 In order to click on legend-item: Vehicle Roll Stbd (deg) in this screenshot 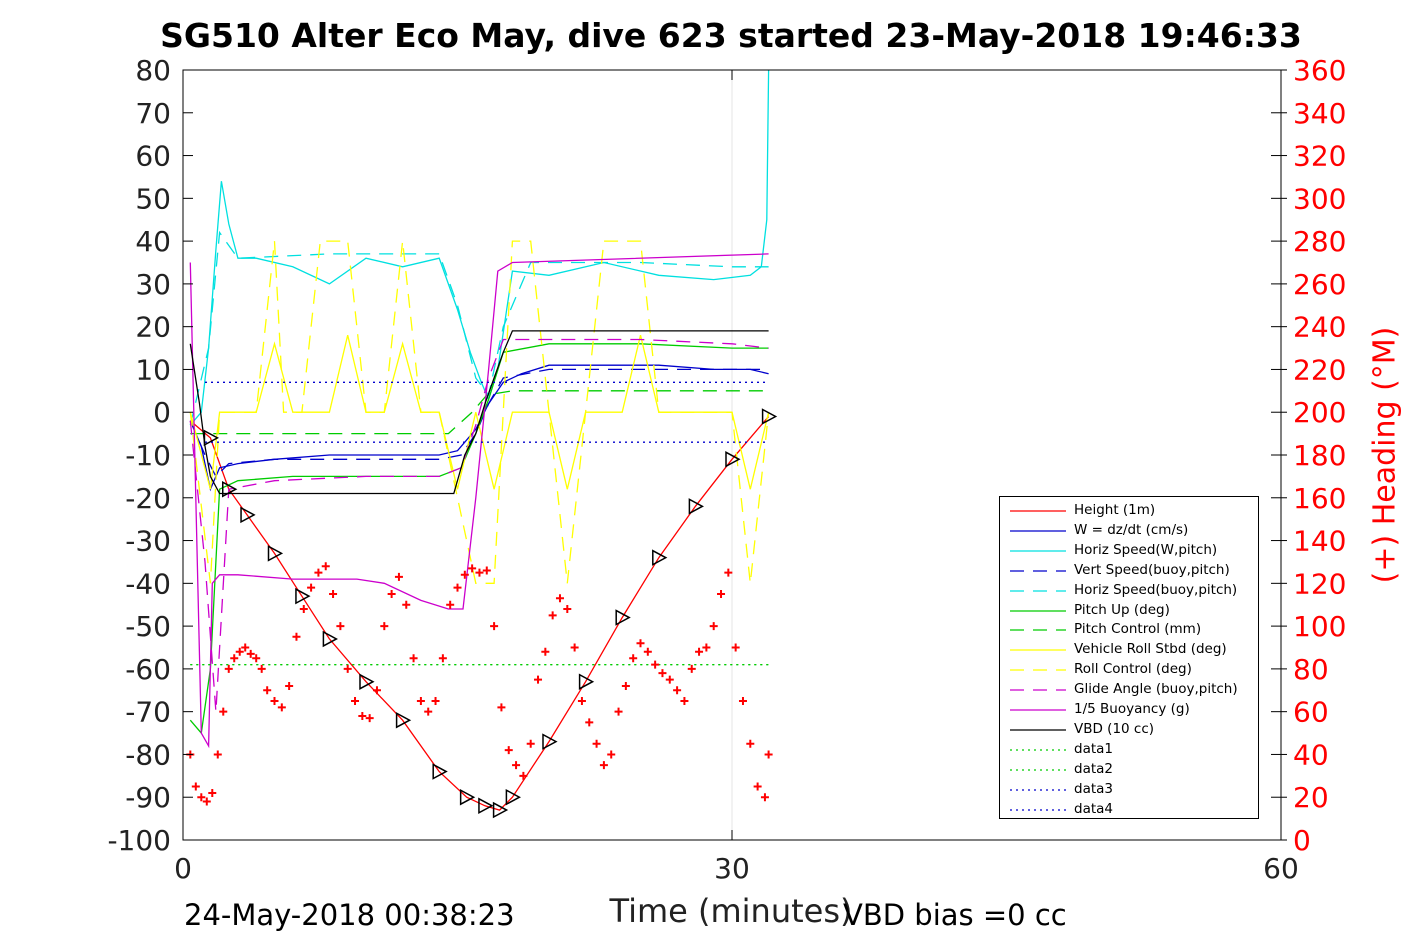, I will do `click(1130, 650)`.